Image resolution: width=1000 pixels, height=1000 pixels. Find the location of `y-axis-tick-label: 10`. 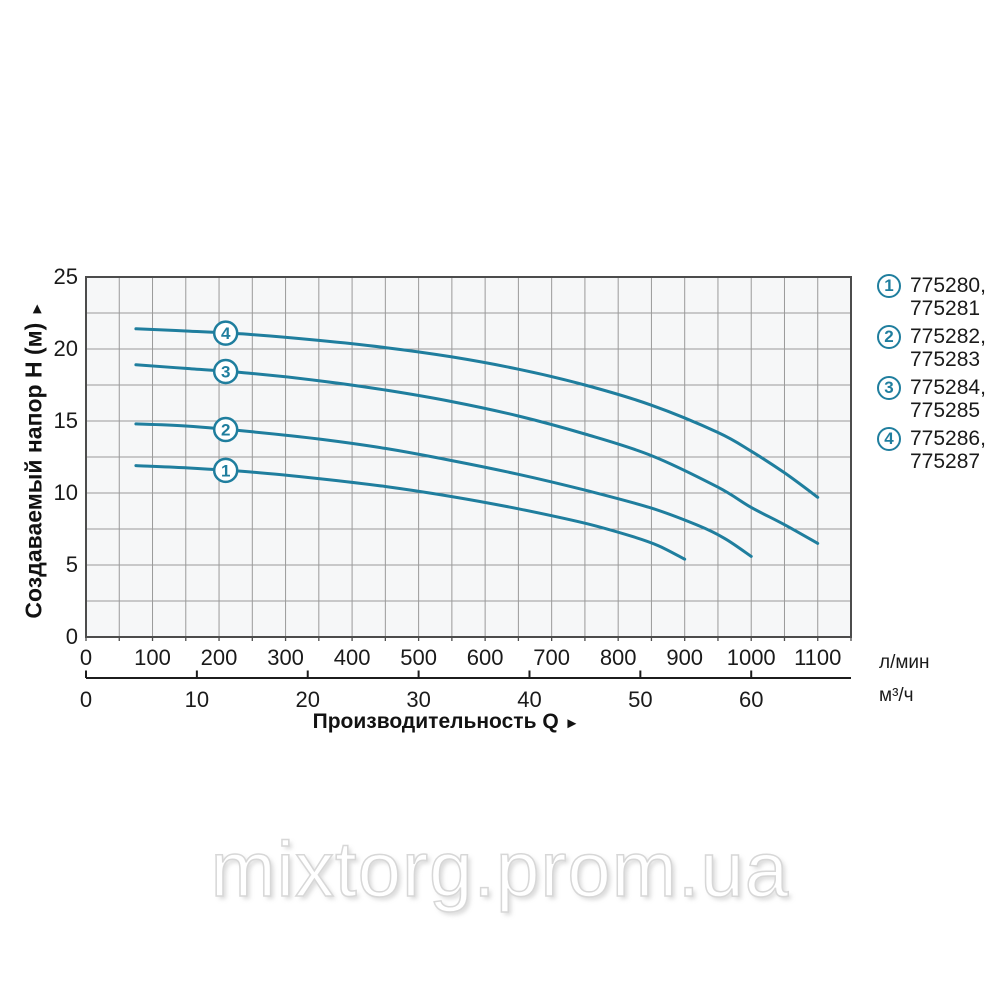

y-axis-tick-label: 10 is located at coordinates (65, 492).